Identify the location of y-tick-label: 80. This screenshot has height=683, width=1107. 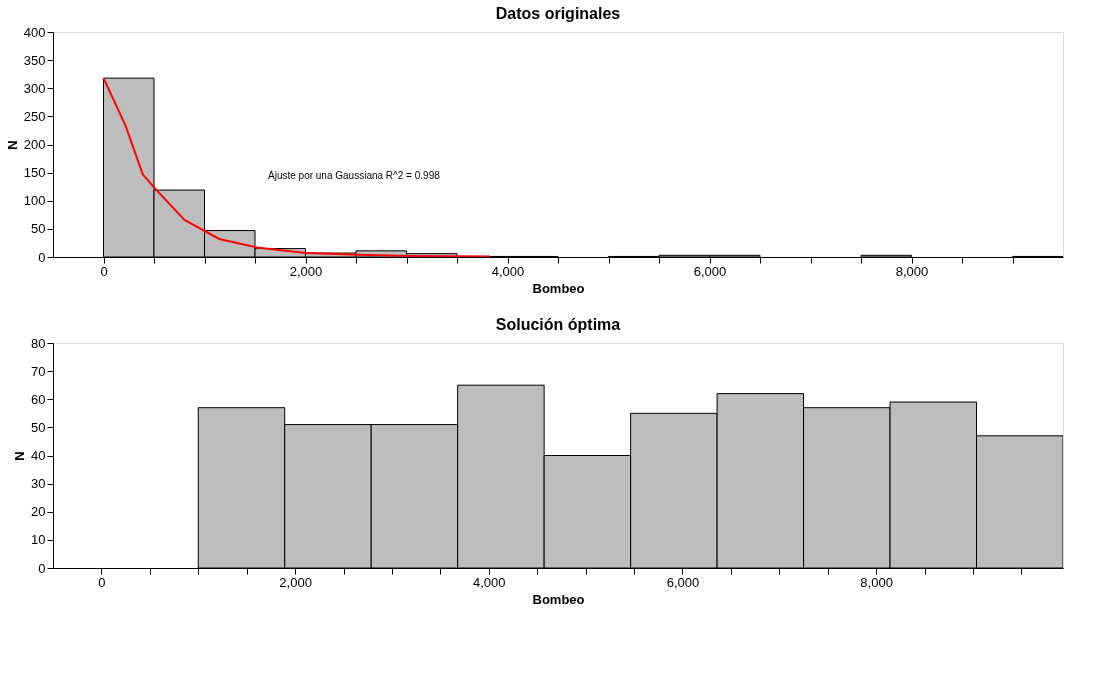
(38, 343).